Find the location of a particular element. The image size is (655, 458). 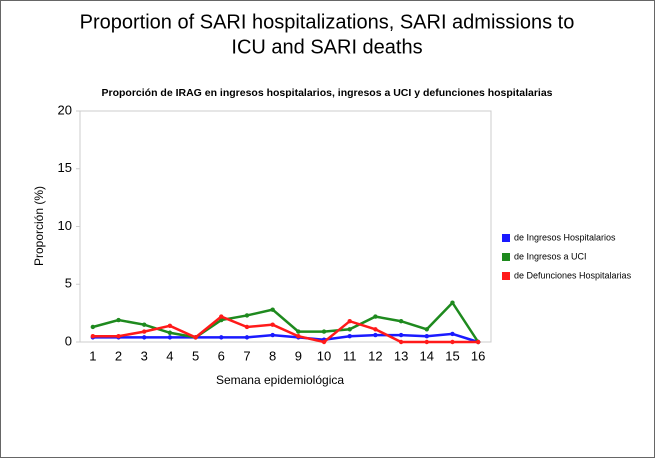

x-tick-label: 7 is located at coordinates (246, 355).